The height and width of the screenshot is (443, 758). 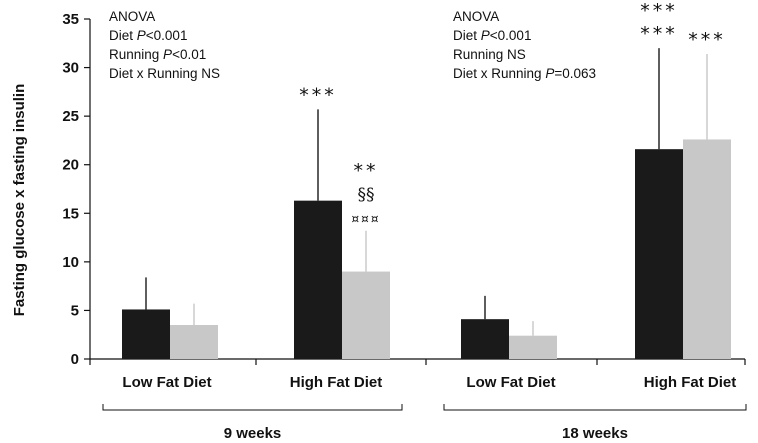 What do you see at coordinates (70, 165) in the screenshot?
I see `y-tick-label: 20` at bounding box center [70, 165].